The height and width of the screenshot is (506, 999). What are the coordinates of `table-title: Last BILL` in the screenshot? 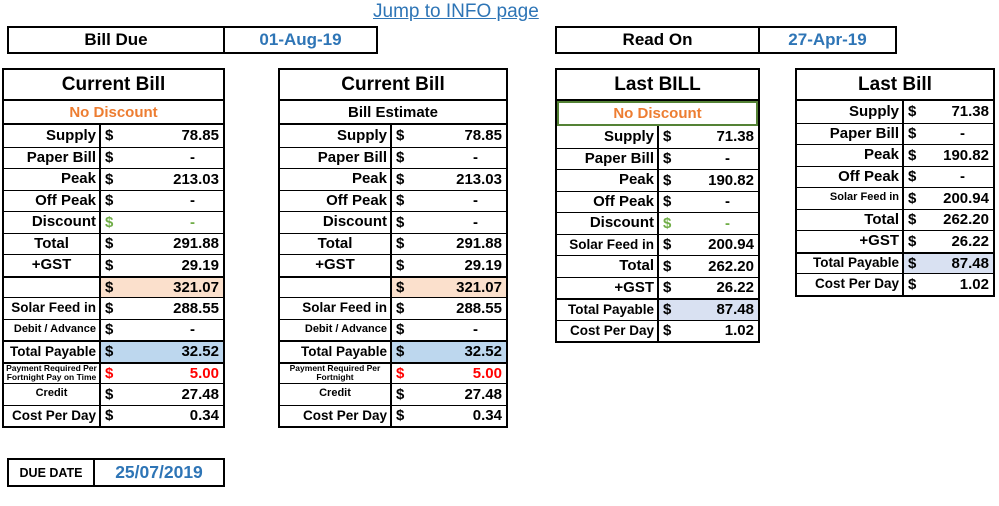 It's located at (657, 85).